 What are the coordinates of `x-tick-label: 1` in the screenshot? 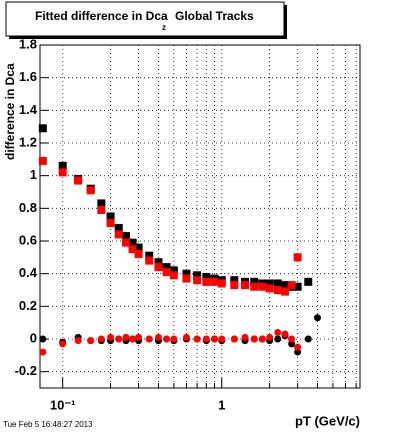 It's located at (221, 404).